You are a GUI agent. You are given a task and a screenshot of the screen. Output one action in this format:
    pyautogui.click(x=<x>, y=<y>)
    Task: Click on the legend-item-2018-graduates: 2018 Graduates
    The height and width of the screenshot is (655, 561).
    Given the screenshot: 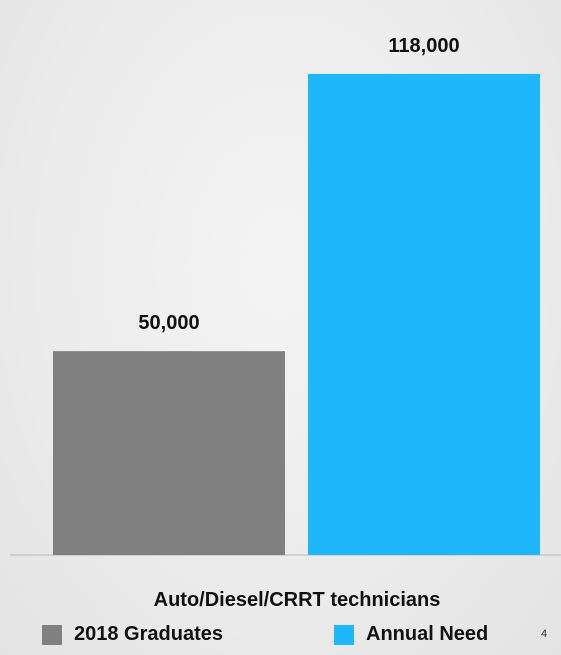 What is the action you would take?
    pyautogui.click(x=132, y=634)
    